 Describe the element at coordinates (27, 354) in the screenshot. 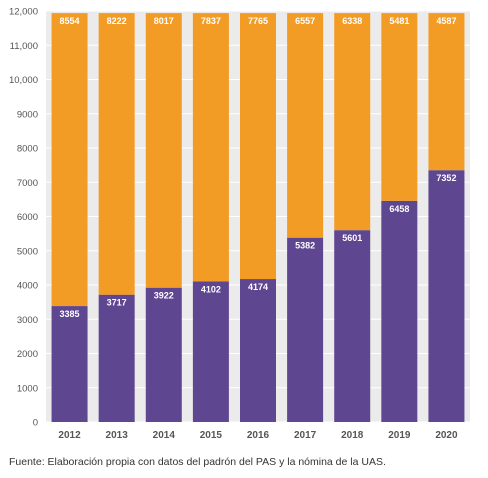

I see `y-tick-label: 2000` at that location.